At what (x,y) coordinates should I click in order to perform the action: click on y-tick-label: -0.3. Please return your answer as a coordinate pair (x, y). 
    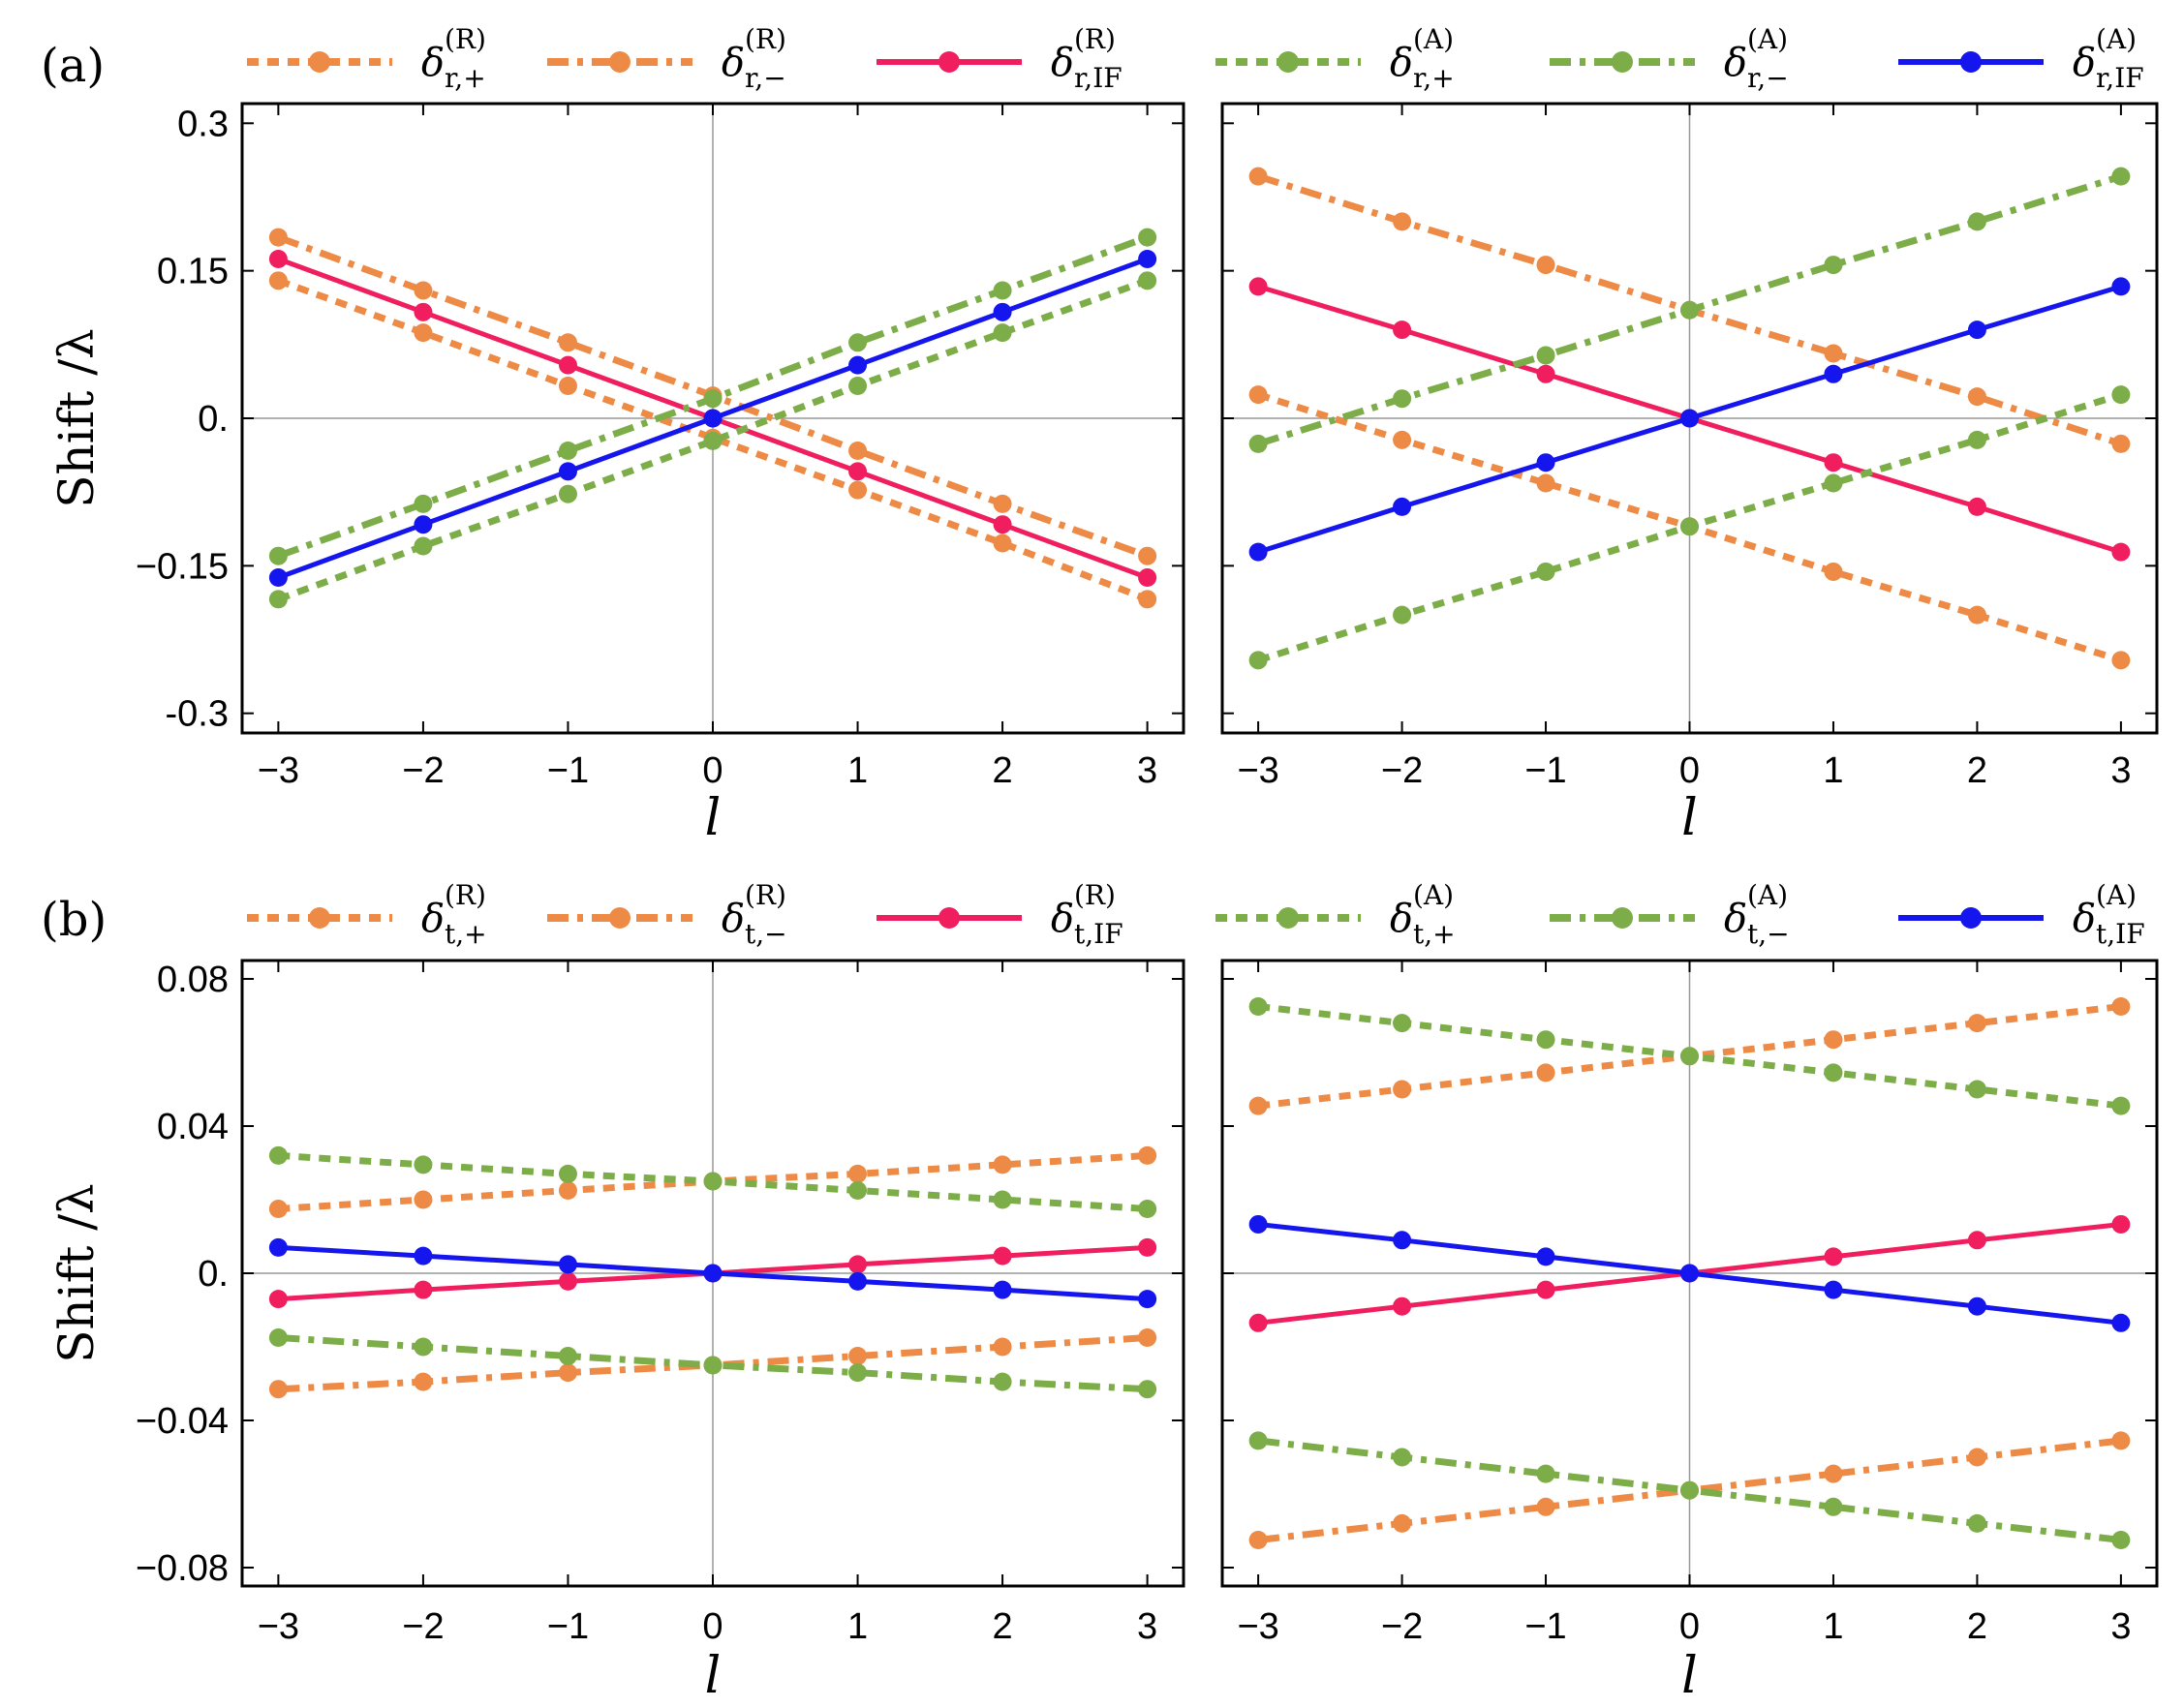
    Looking at the image, I should click on (198, 715).